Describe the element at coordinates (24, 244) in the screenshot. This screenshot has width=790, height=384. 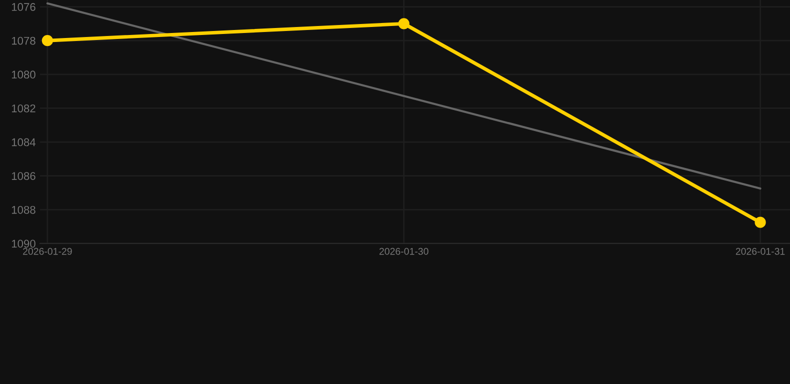
I see `y-tick-label: 1090` at that location.